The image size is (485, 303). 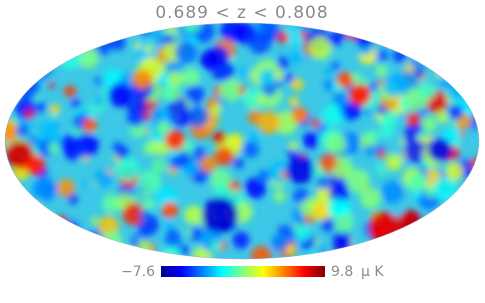 What do you see at coordinates (241, 13) in the screenshot?
I see `map-title: 0.689 < z < 0.808` at bounding box center [241, 13].